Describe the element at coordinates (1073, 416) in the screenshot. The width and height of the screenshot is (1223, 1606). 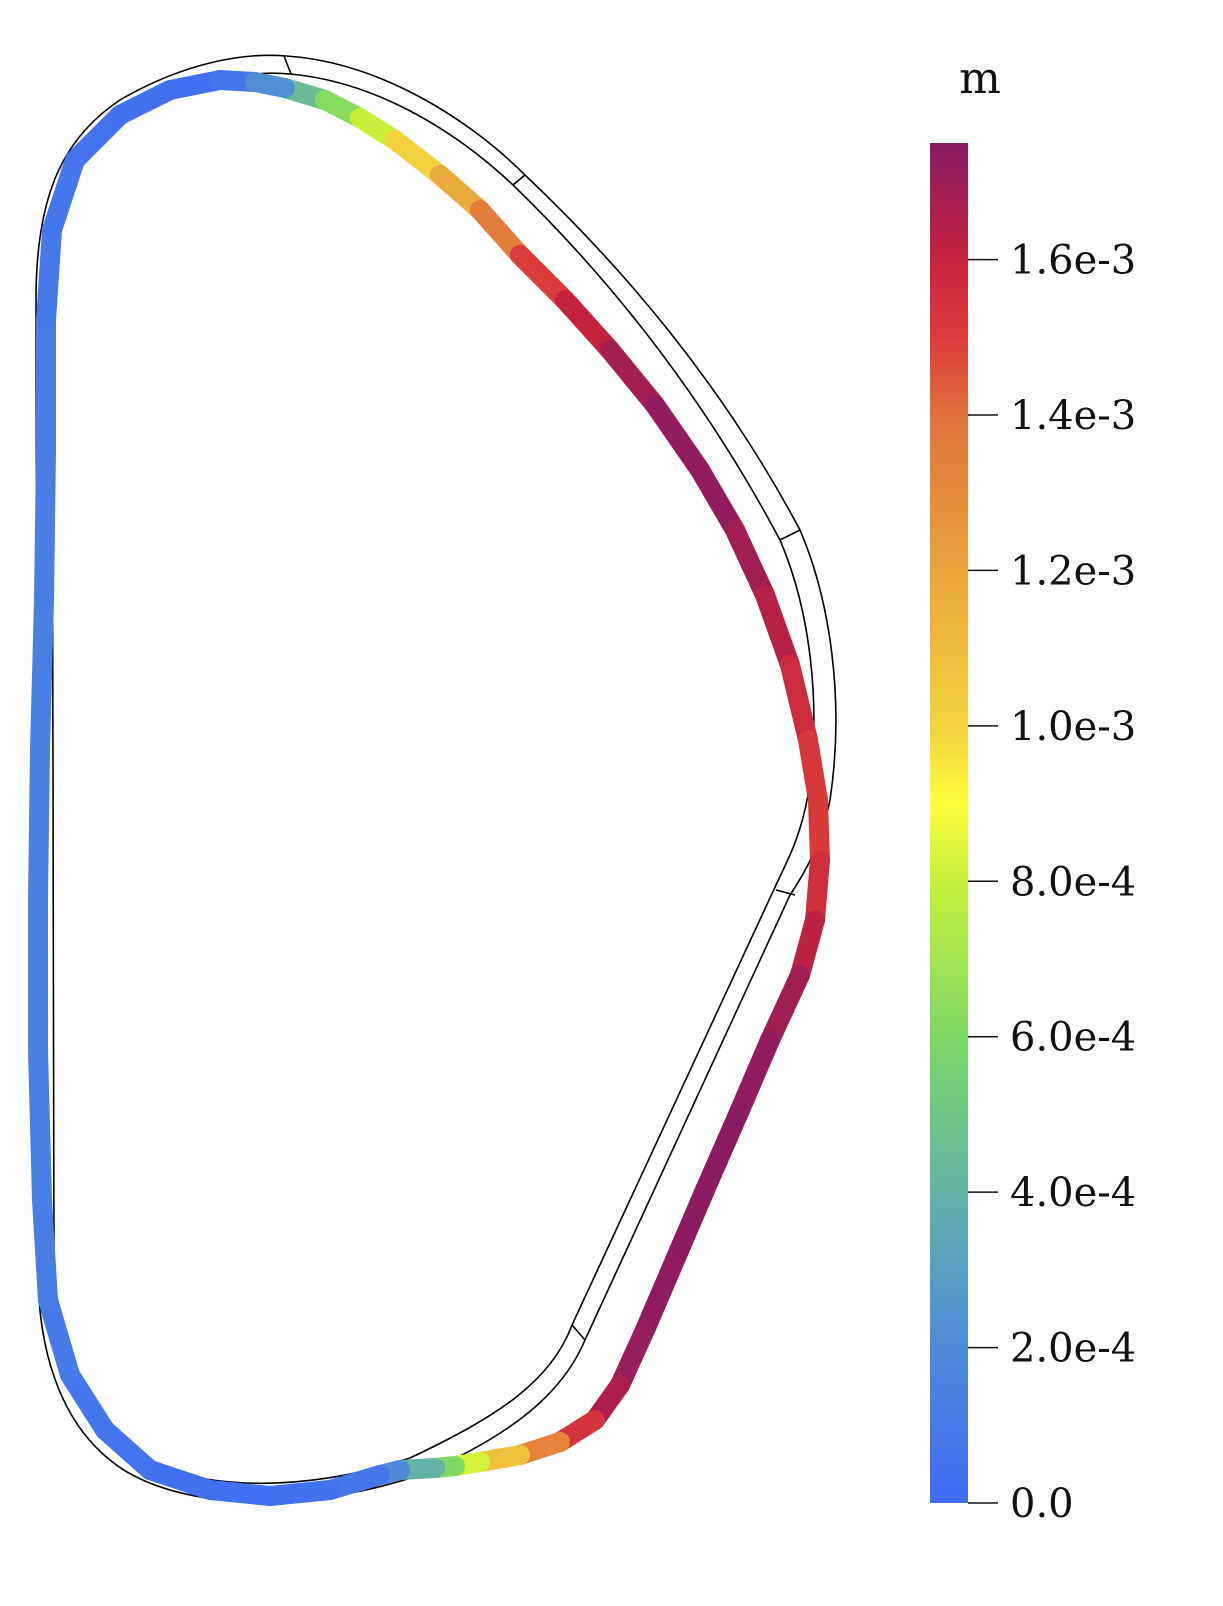
I see `colorbar-tick-label: 1.4e-3` at that location.